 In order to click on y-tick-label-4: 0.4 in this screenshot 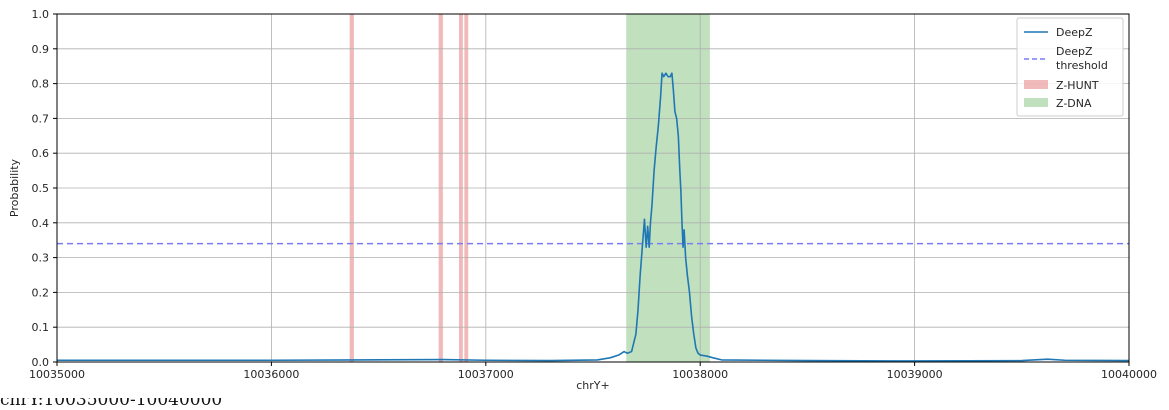, I will do `click(41, 223)`.